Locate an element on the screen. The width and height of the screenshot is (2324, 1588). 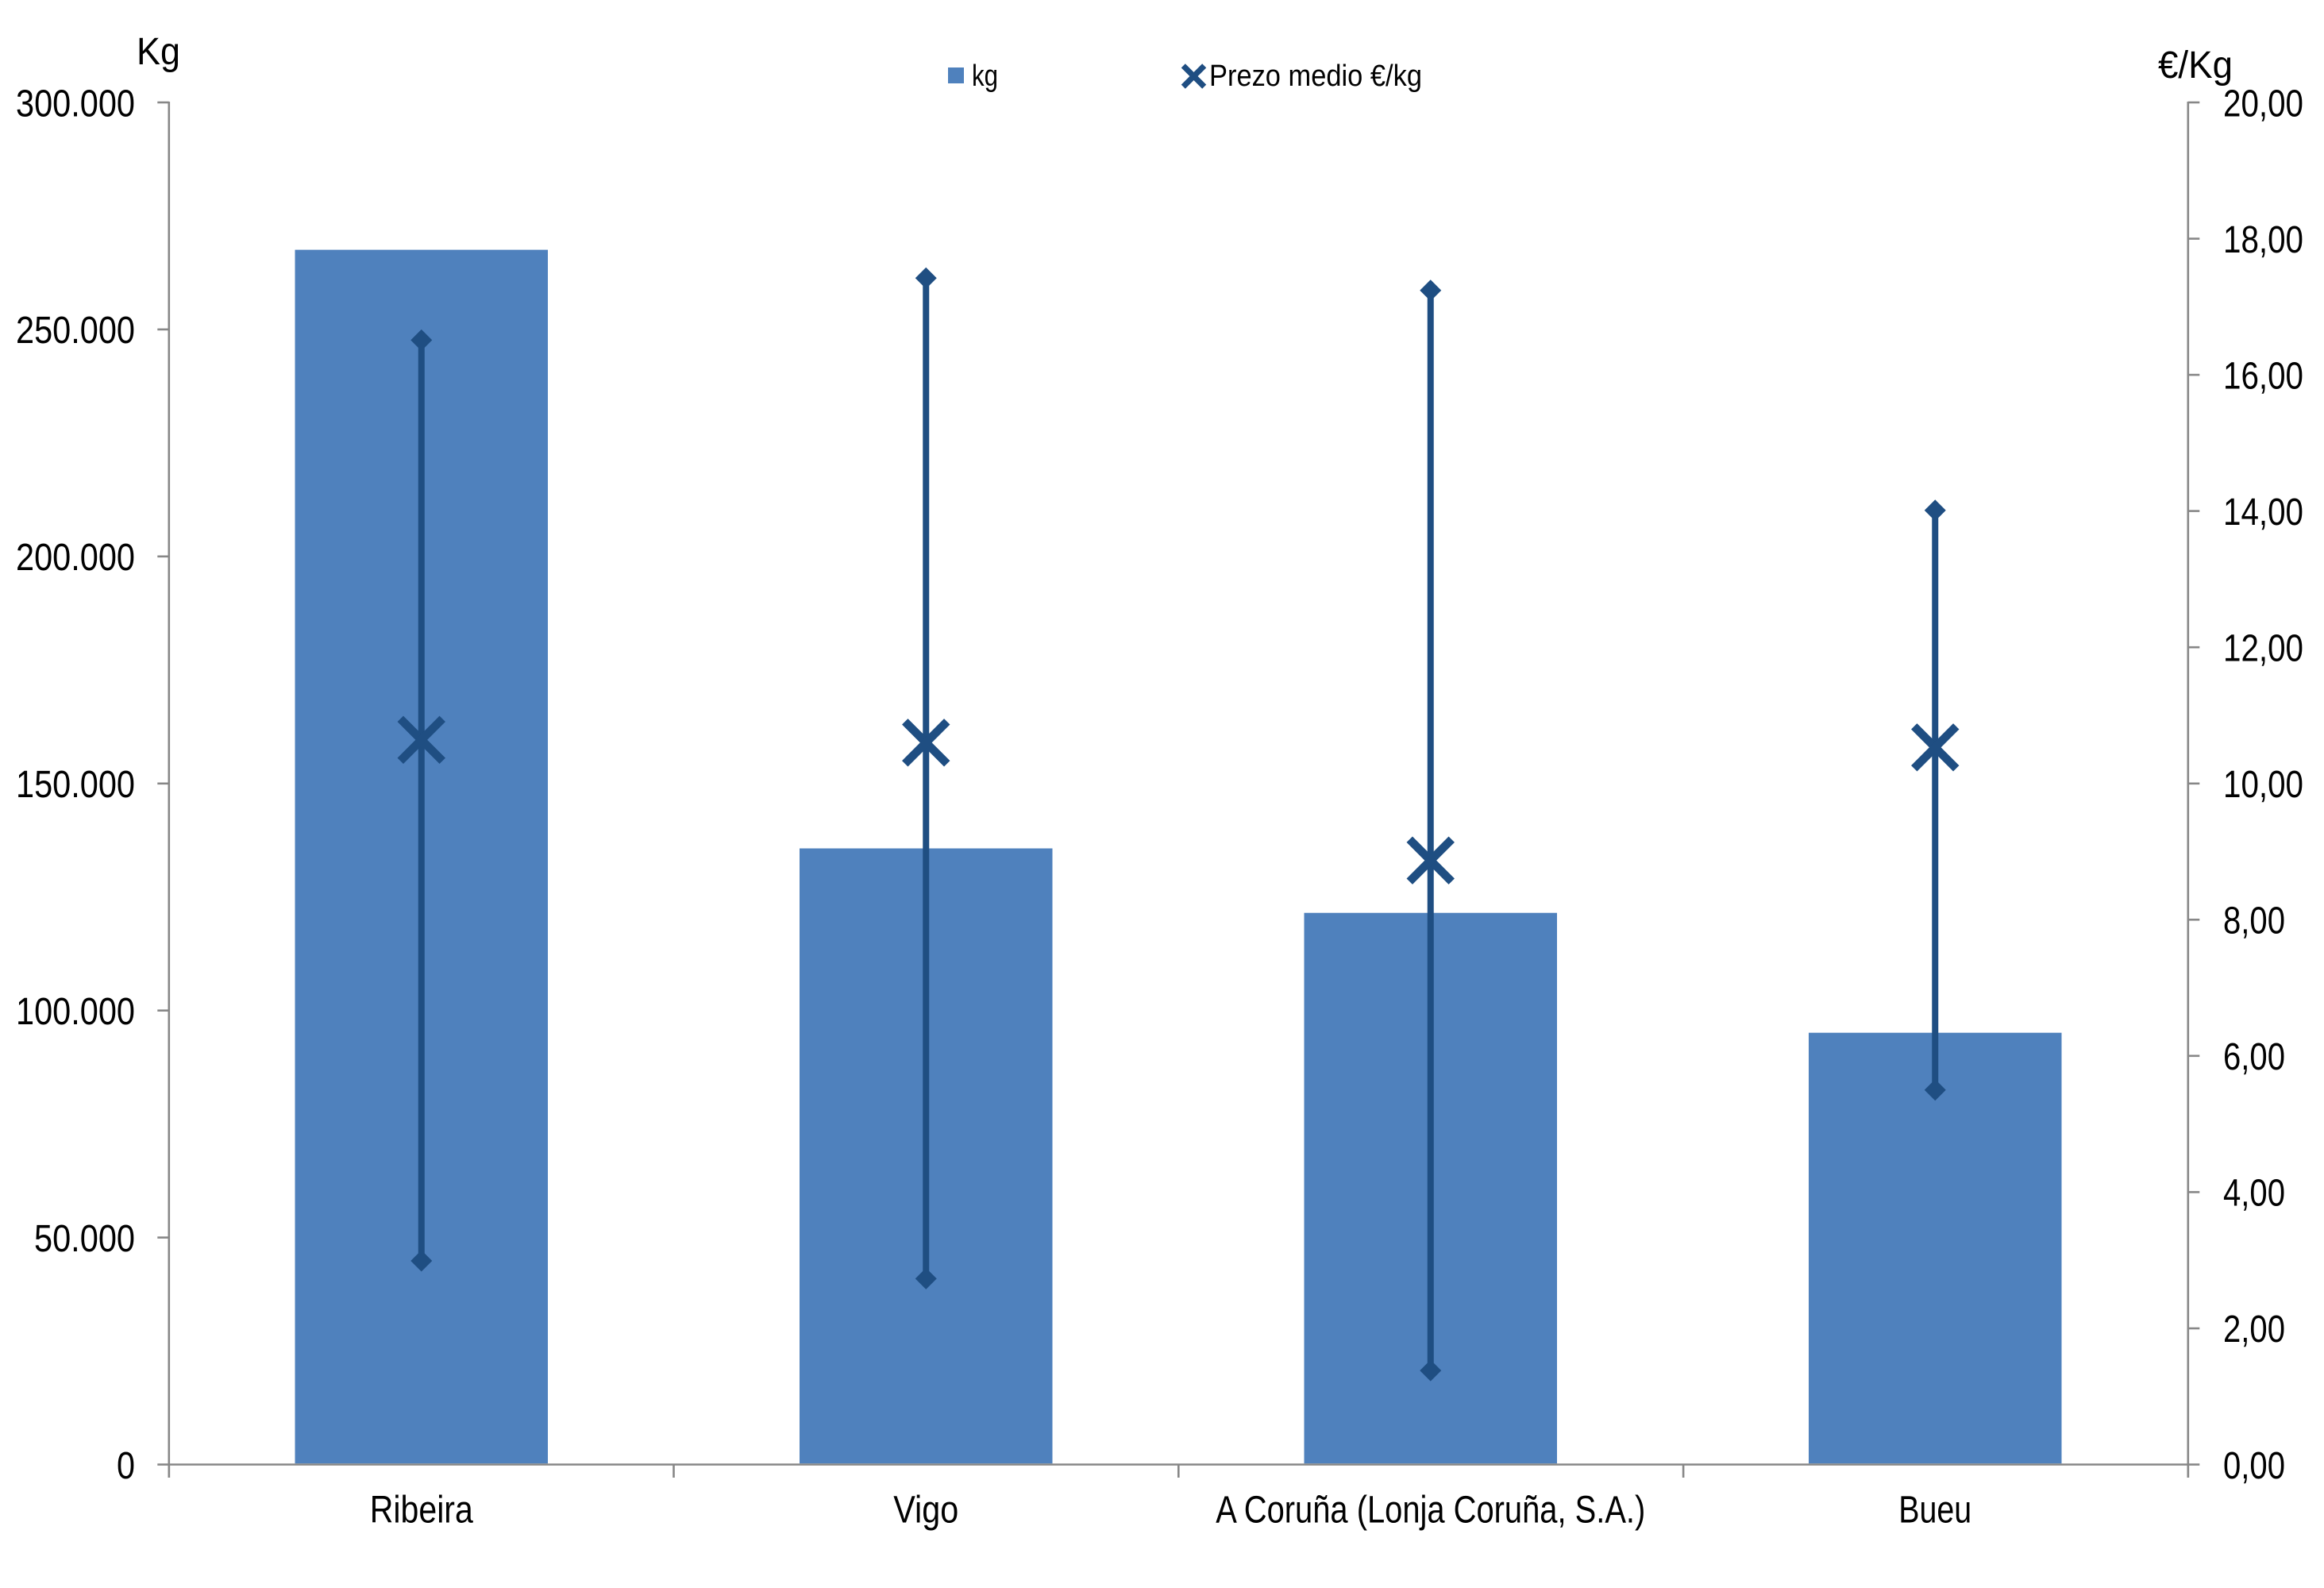
svg-text: 2,00 is located at coordinates (2254, 1330).